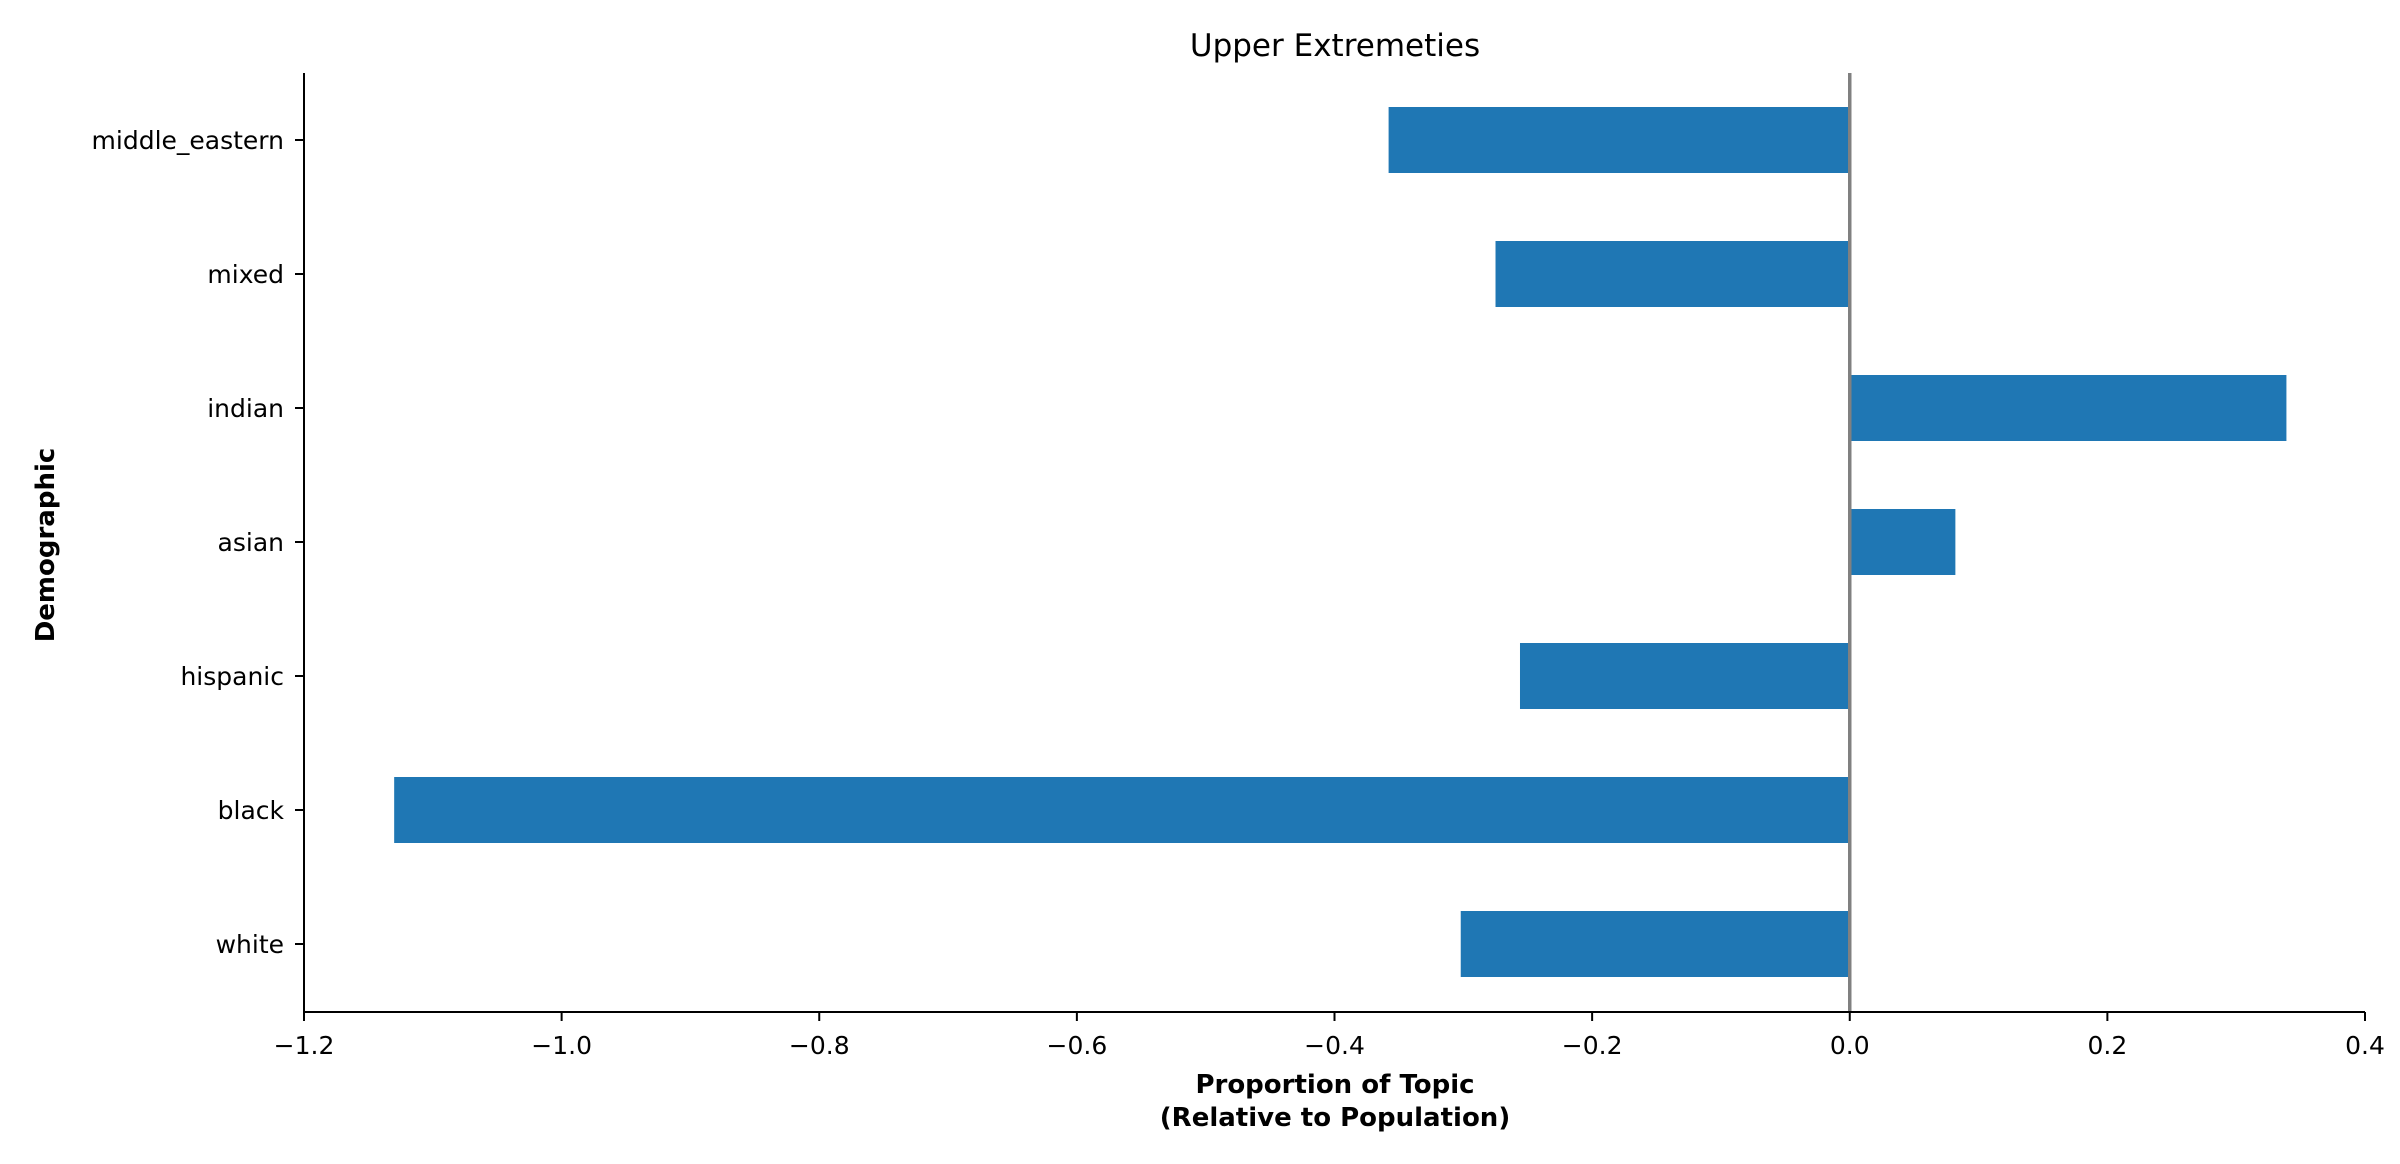 The width and height of the screenshot is (2400, 1164). What do you see at coordinates (561, 1045) in the screenshot?
I see `x-tick-label: −1.0` at bounding box center [561, 1045].